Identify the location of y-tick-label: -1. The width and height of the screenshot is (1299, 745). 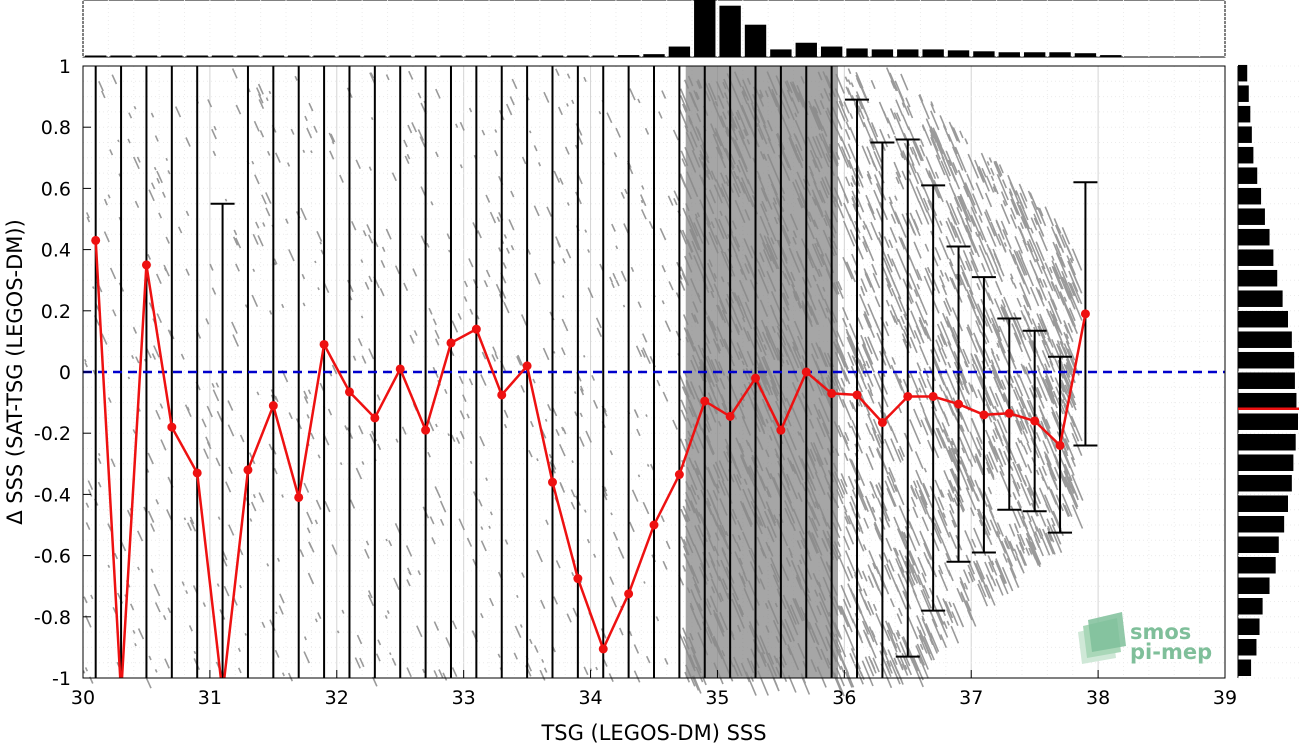
(61, 679).